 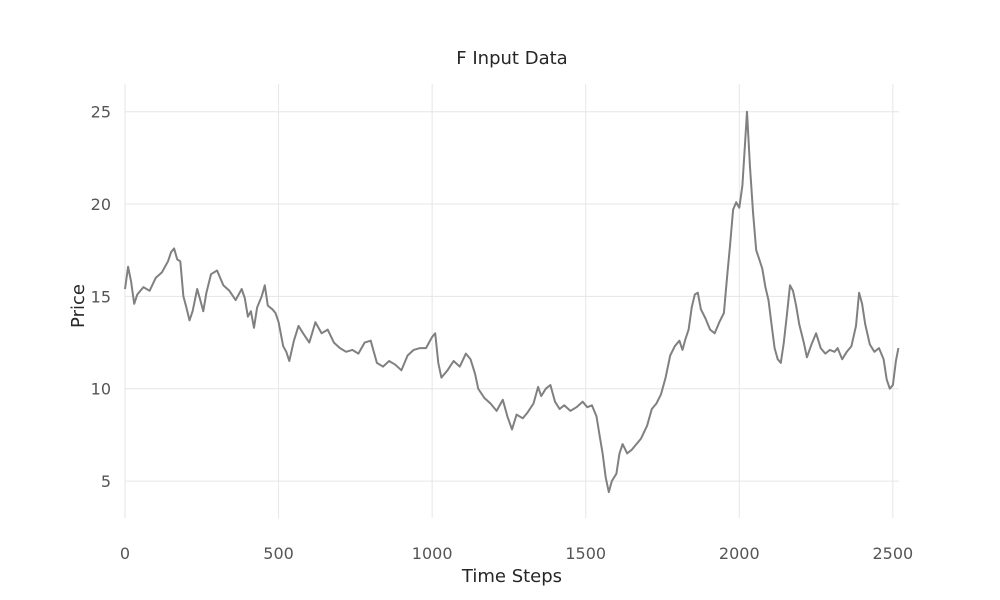 I want to click on x-tick-label: 1000, so click(x=432, y=553).